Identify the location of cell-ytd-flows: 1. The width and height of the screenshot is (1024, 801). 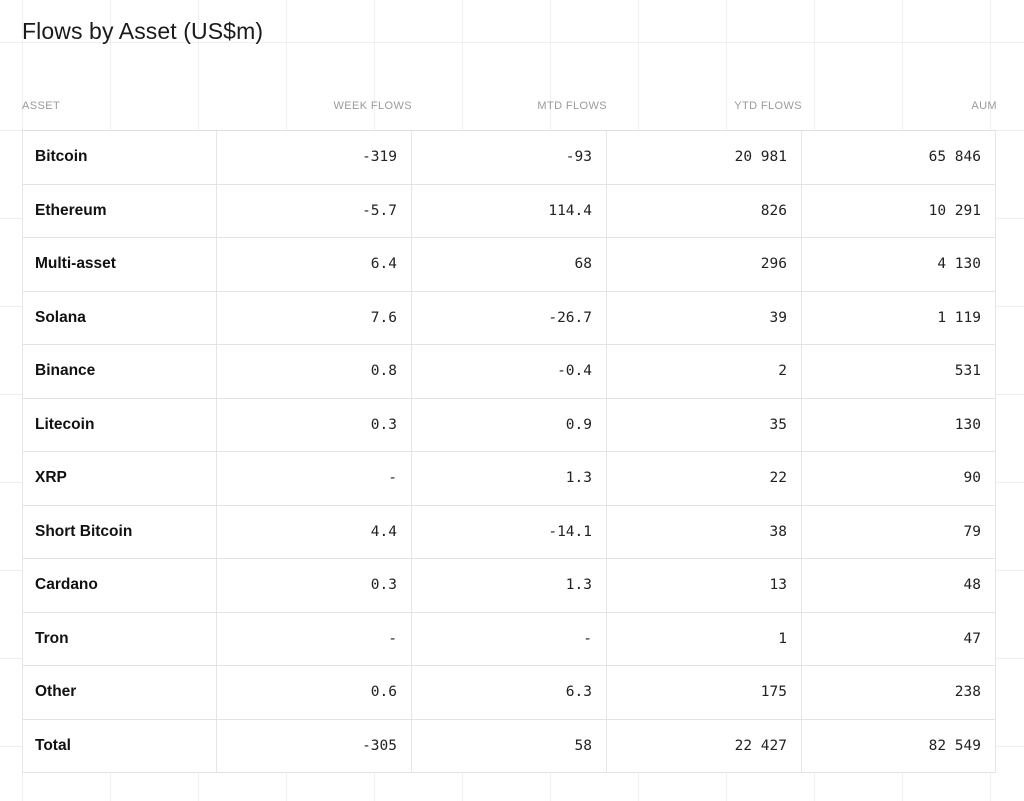
(704, 638).